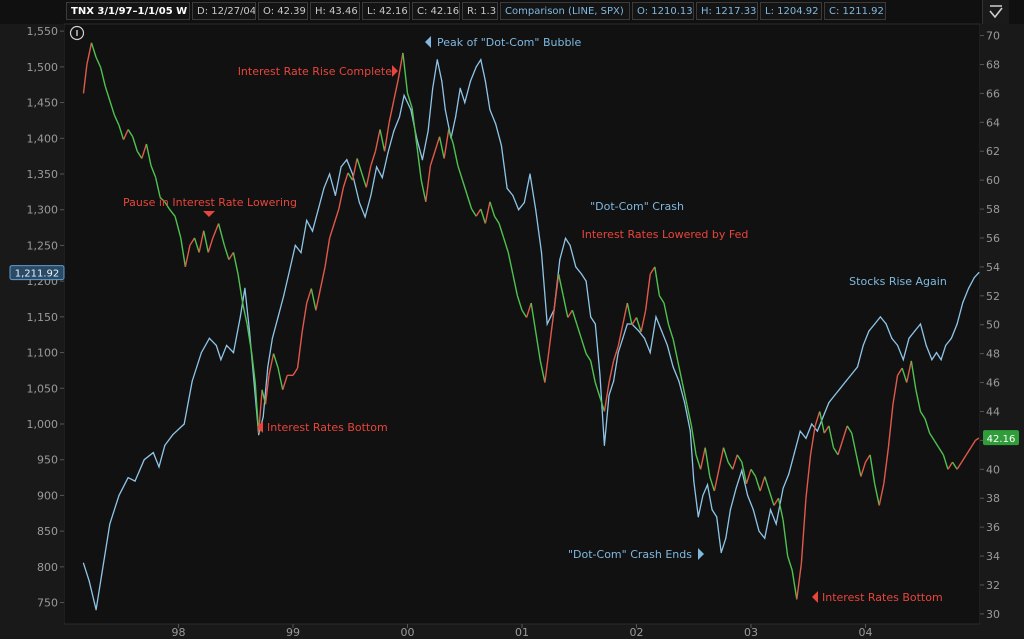  What do you see at coordinates (727, 11) in the screenshot?
I see `comparison-high-readout: H: 1217.33` at bounding box center [727, 11].